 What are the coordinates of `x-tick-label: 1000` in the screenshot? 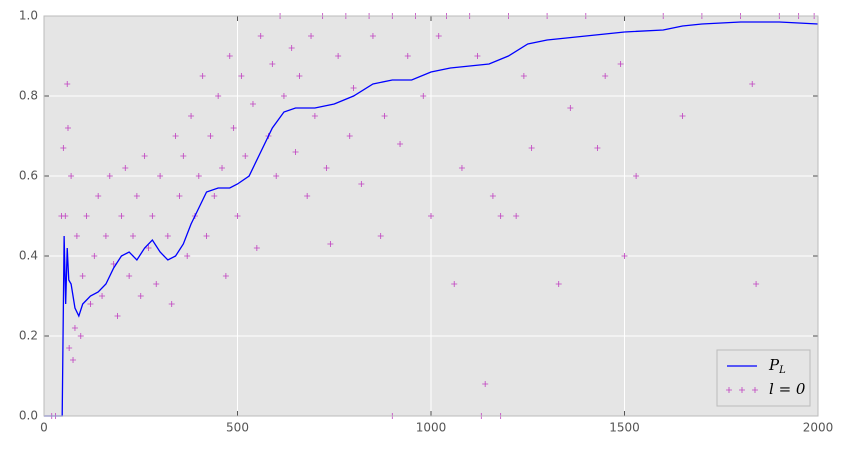 It's located at (431, 428).